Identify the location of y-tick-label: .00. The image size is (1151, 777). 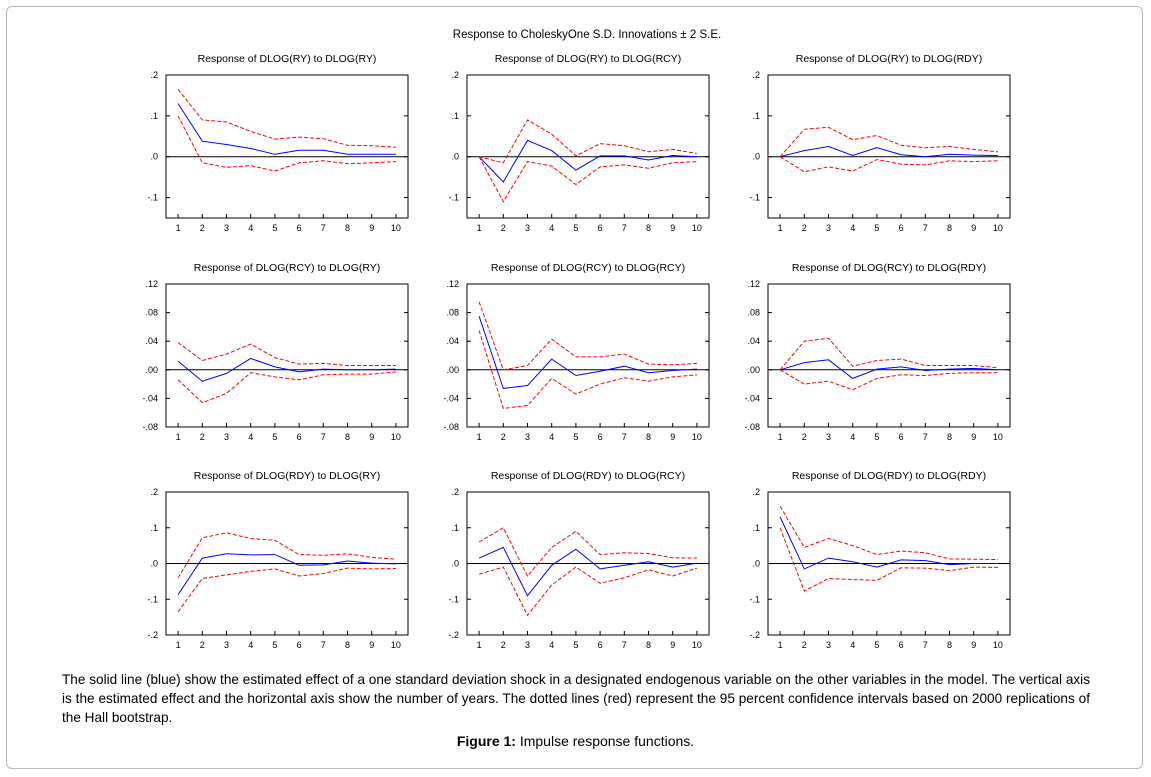
(452, 370).